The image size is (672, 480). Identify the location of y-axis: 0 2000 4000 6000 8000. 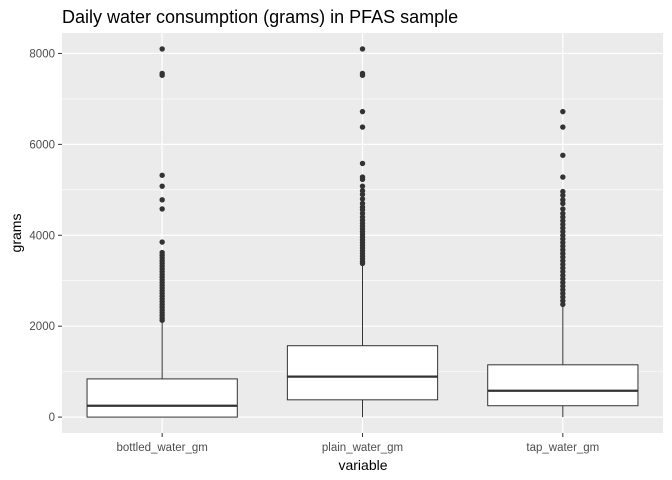
(45, 236).